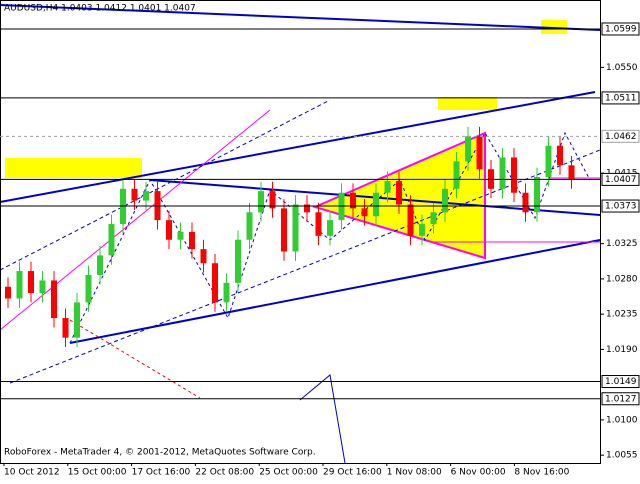 The width and height of the screenshot is (640, 484). I want to click on level-label: 1.0462, so click(621, 137).